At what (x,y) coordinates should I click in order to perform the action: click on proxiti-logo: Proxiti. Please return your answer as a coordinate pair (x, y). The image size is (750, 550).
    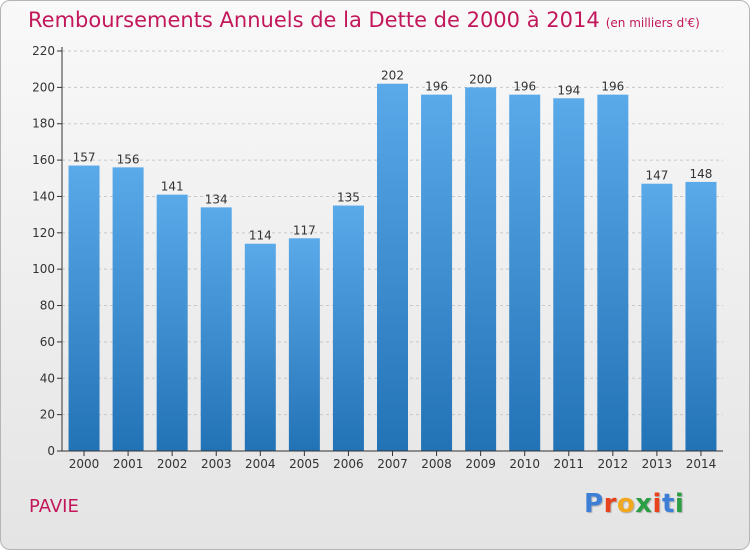
    Looking at the image, I should click on (634, 504).